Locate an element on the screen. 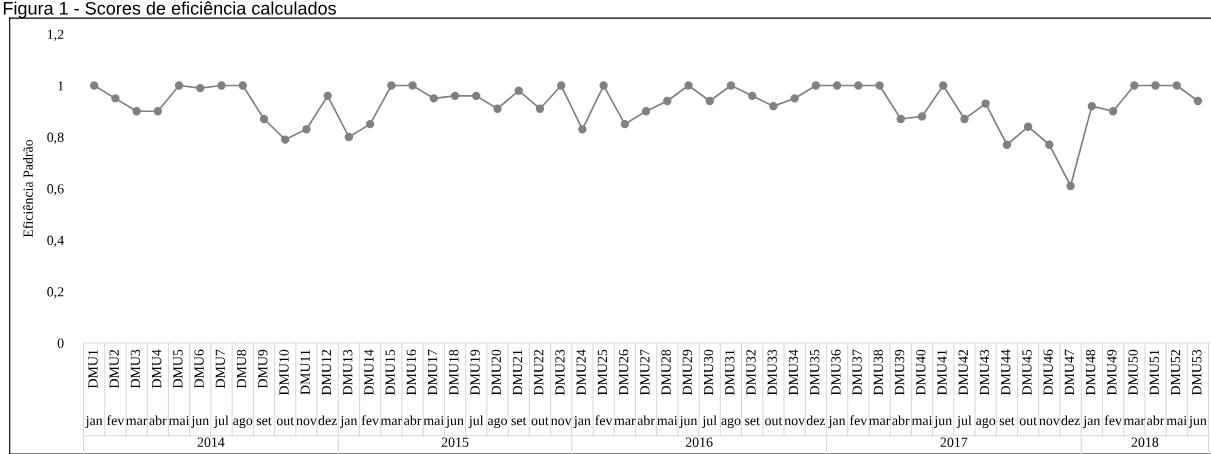  text: 2018 is located at coordinates (1145, 442).